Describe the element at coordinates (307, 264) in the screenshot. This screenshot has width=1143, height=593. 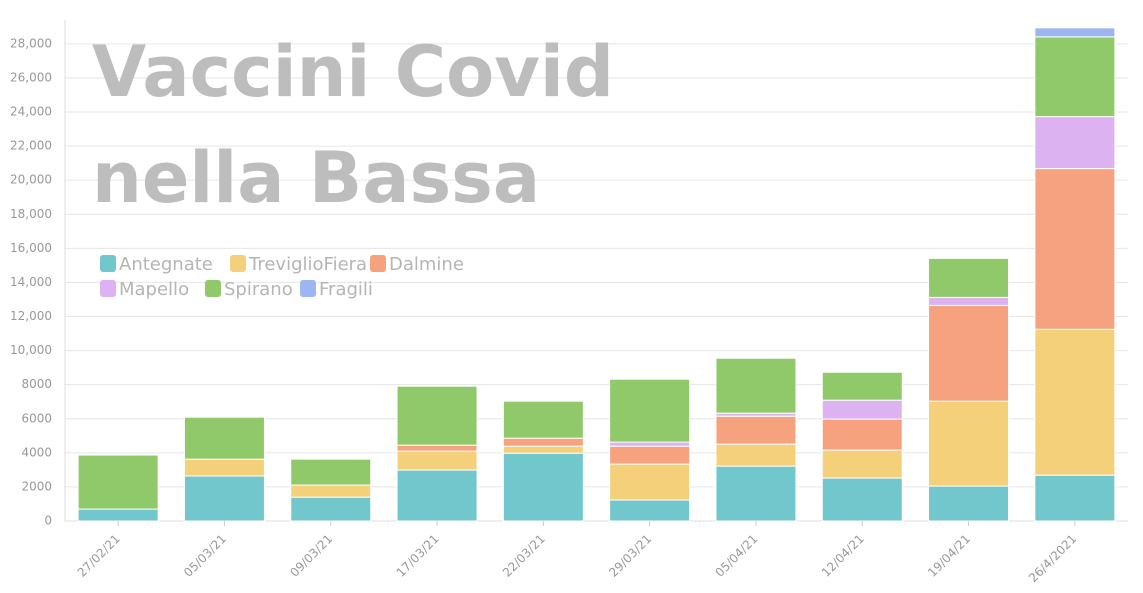
I see `legend-label: TreviglioFiera` at that location.